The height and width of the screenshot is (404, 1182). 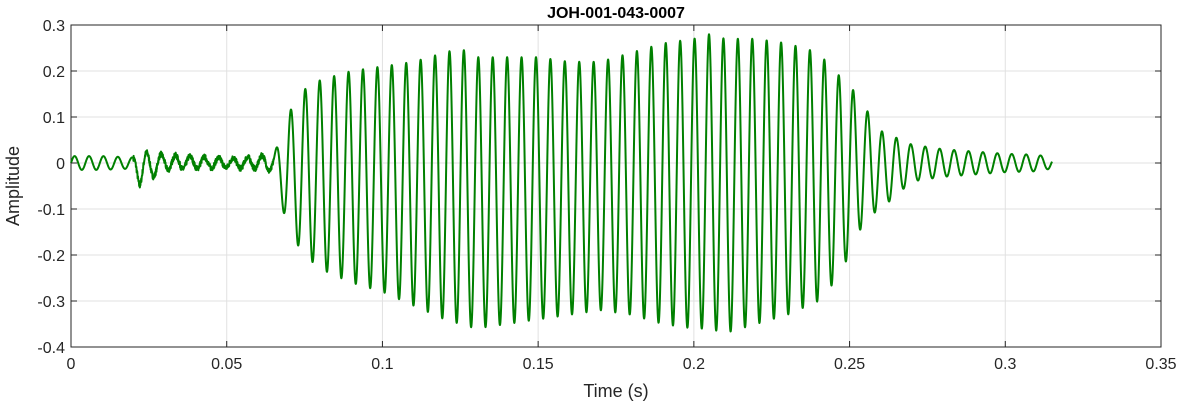 I want to click on chart-title: JOH-001-043-0007, so click(x=616, y=13).